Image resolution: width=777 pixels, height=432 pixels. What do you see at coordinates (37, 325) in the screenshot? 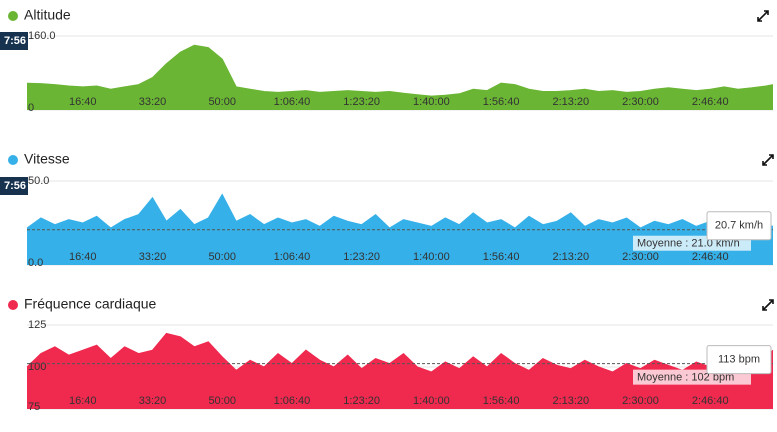
I see `y-tick-label: 125` at bounding box center [37, 325].